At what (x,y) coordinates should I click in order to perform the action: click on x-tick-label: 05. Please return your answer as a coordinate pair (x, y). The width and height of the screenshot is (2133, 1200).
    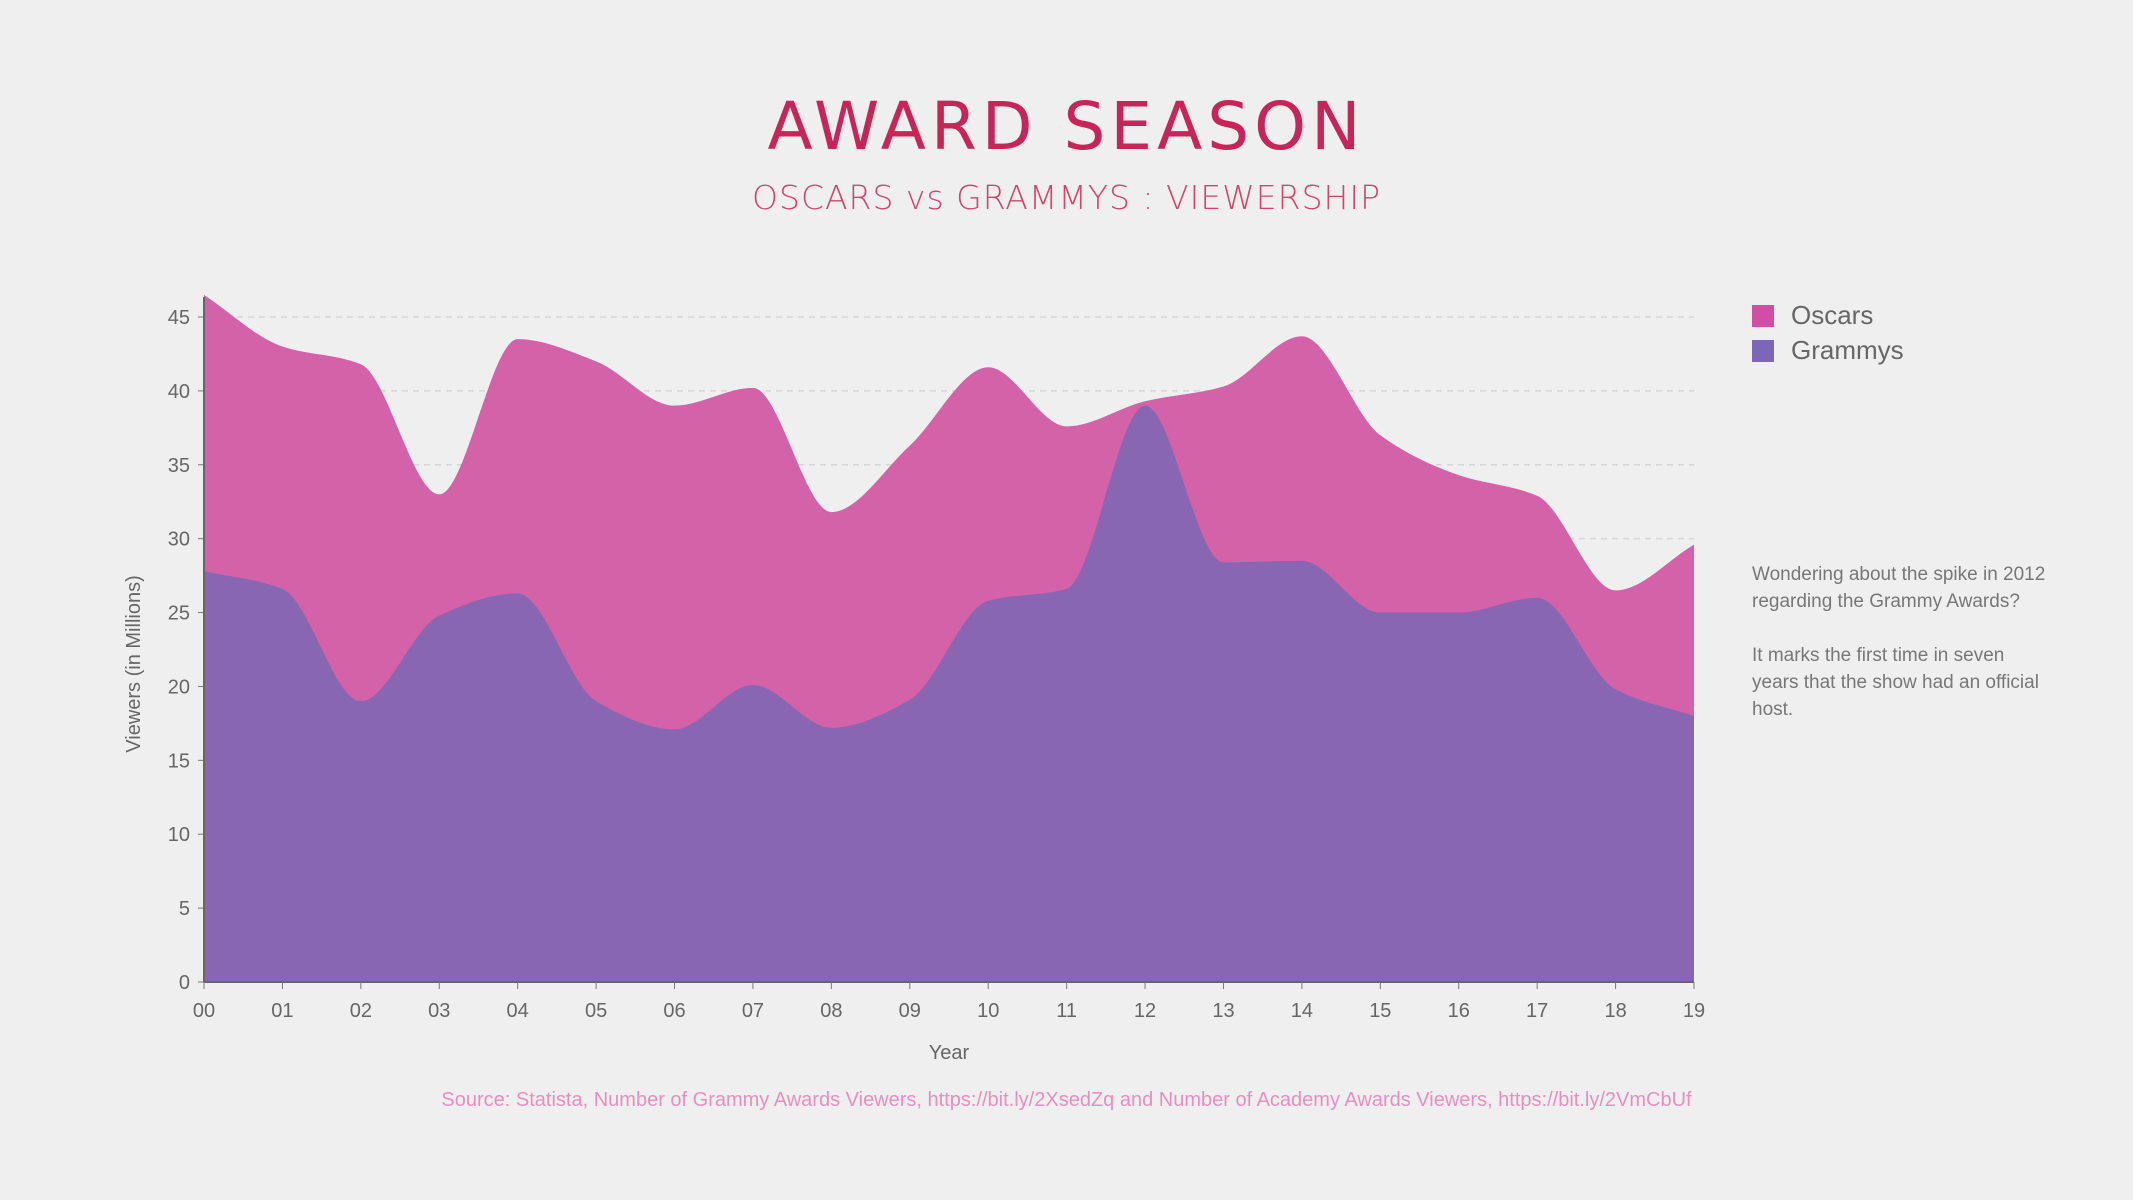
    Looking at the image, I should click on (596, 1011).